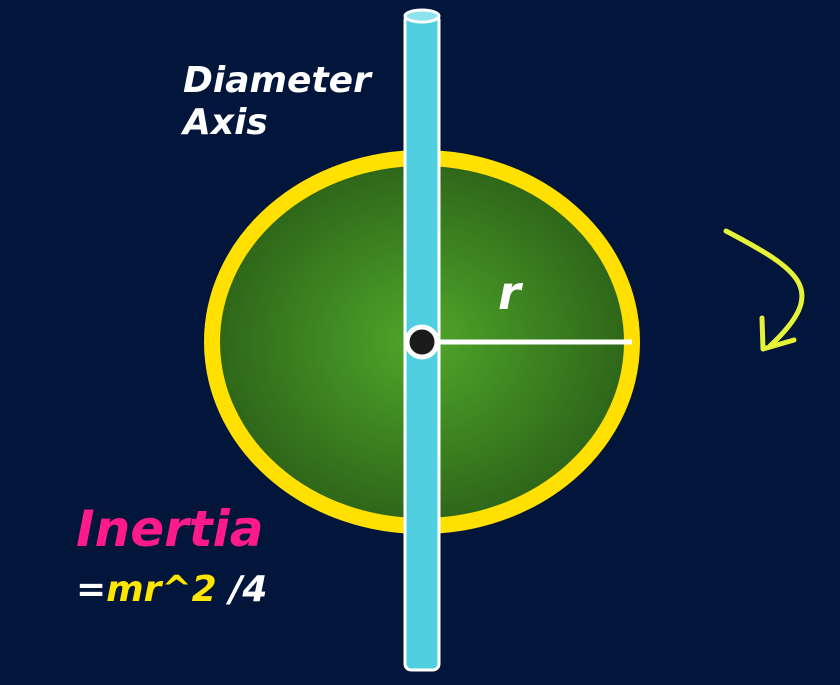 This screenshot has width=840, height=685. Describe the element at coordinates (277, 102) in the screenshot. I see `axis-label: Diameter Axis` at that location.